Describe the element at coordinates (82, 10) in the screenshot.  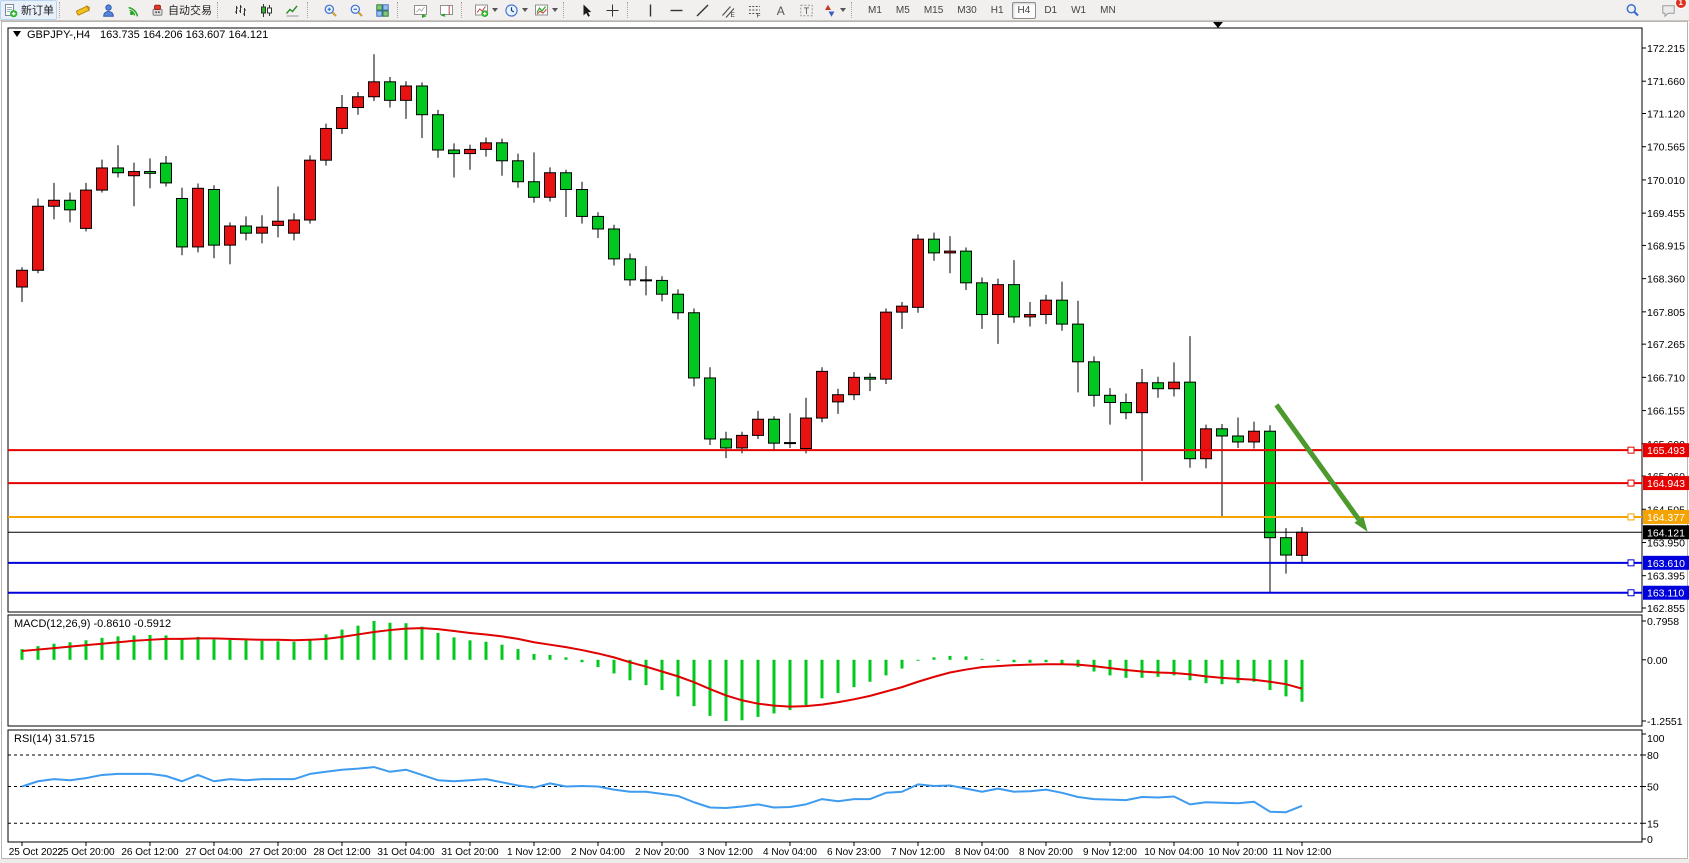
I see `metaeditor-button` at that location.